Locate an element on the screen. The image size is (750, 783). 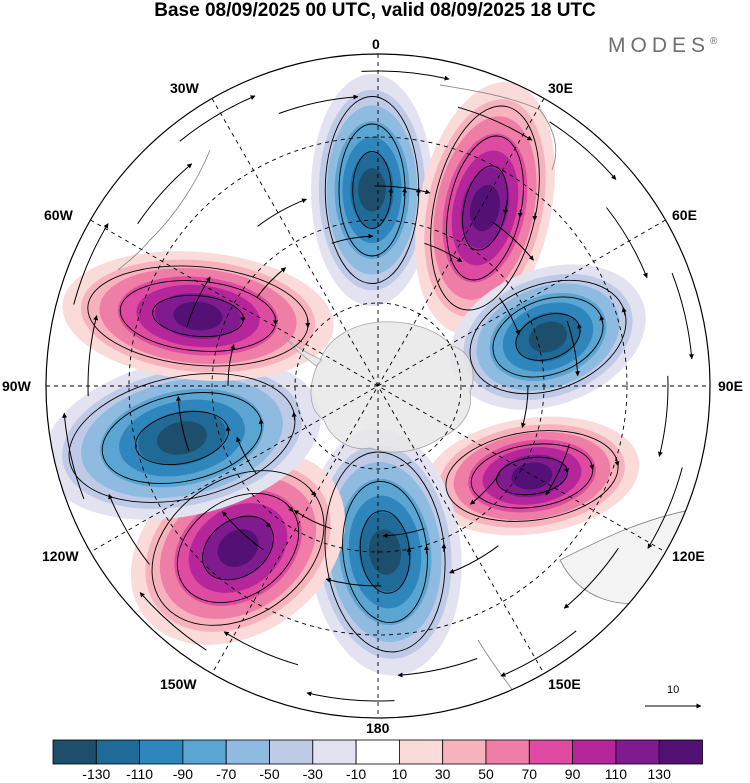
colorbar is located at coordinates (377, 752).